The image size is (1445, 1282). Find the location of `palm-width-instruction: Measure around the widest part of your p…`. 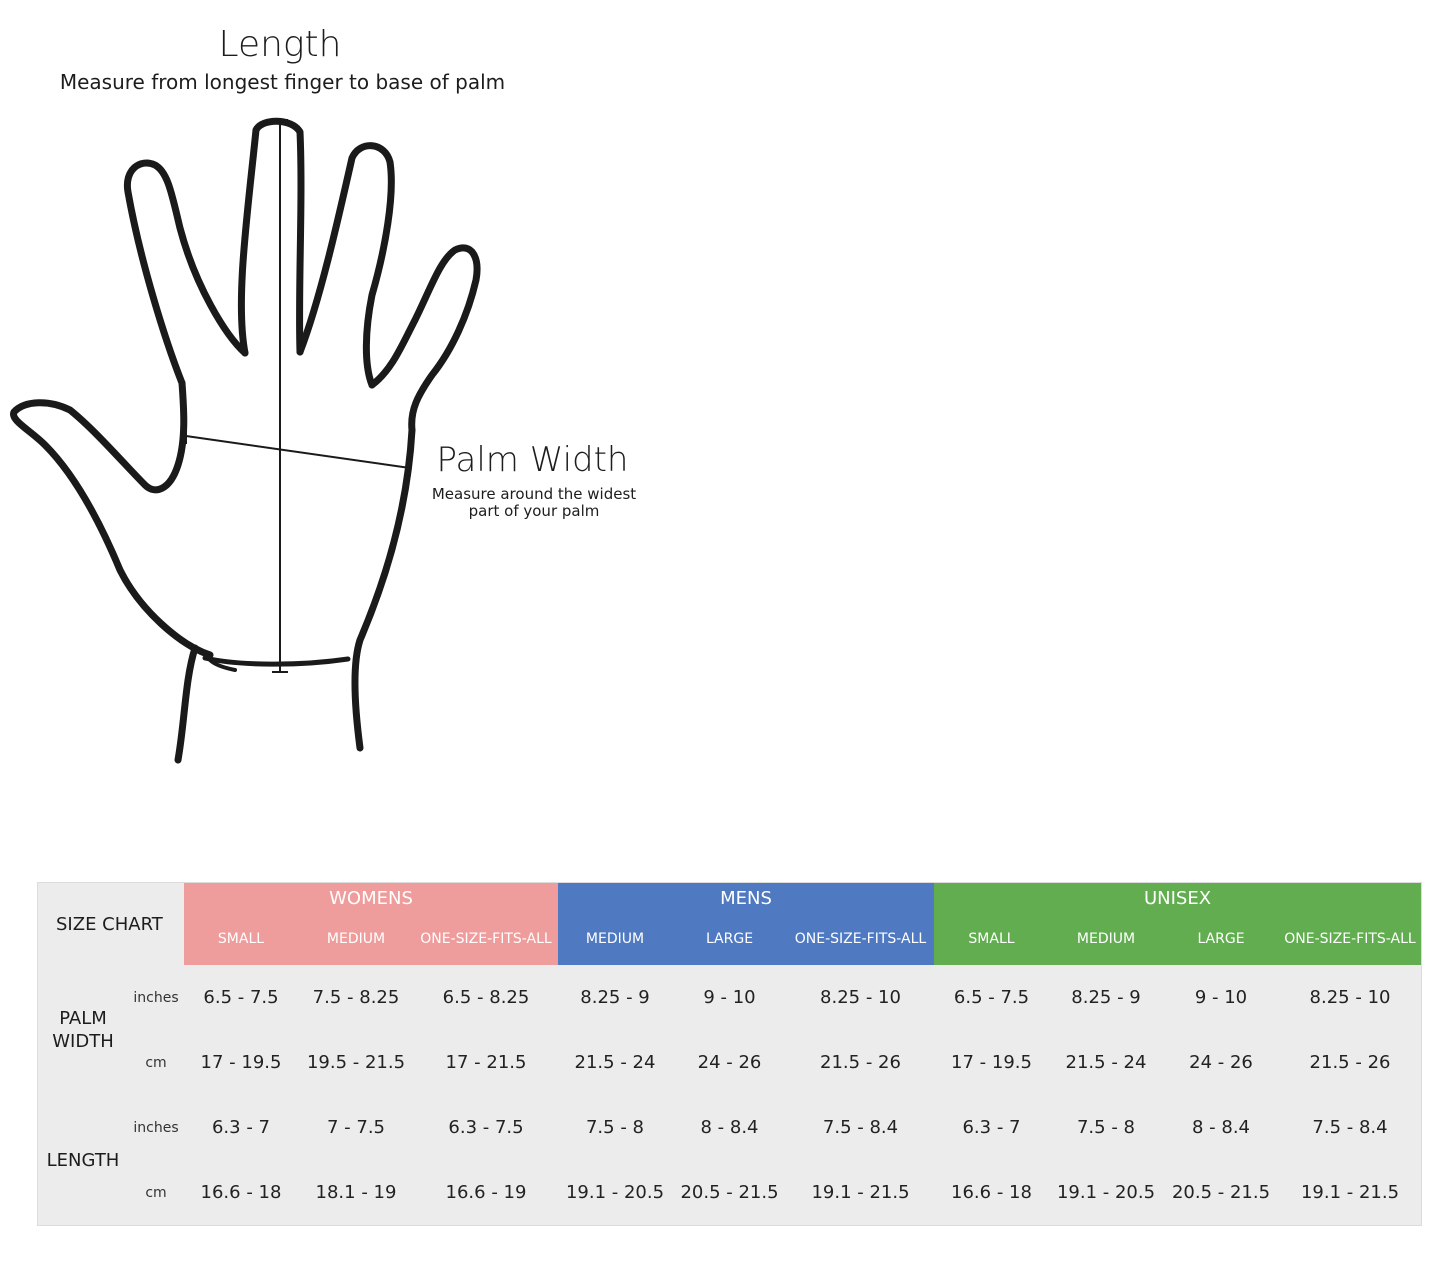

palm-width-instruction: Measure around the widest part of your p… is located at coordinates (534, 503).